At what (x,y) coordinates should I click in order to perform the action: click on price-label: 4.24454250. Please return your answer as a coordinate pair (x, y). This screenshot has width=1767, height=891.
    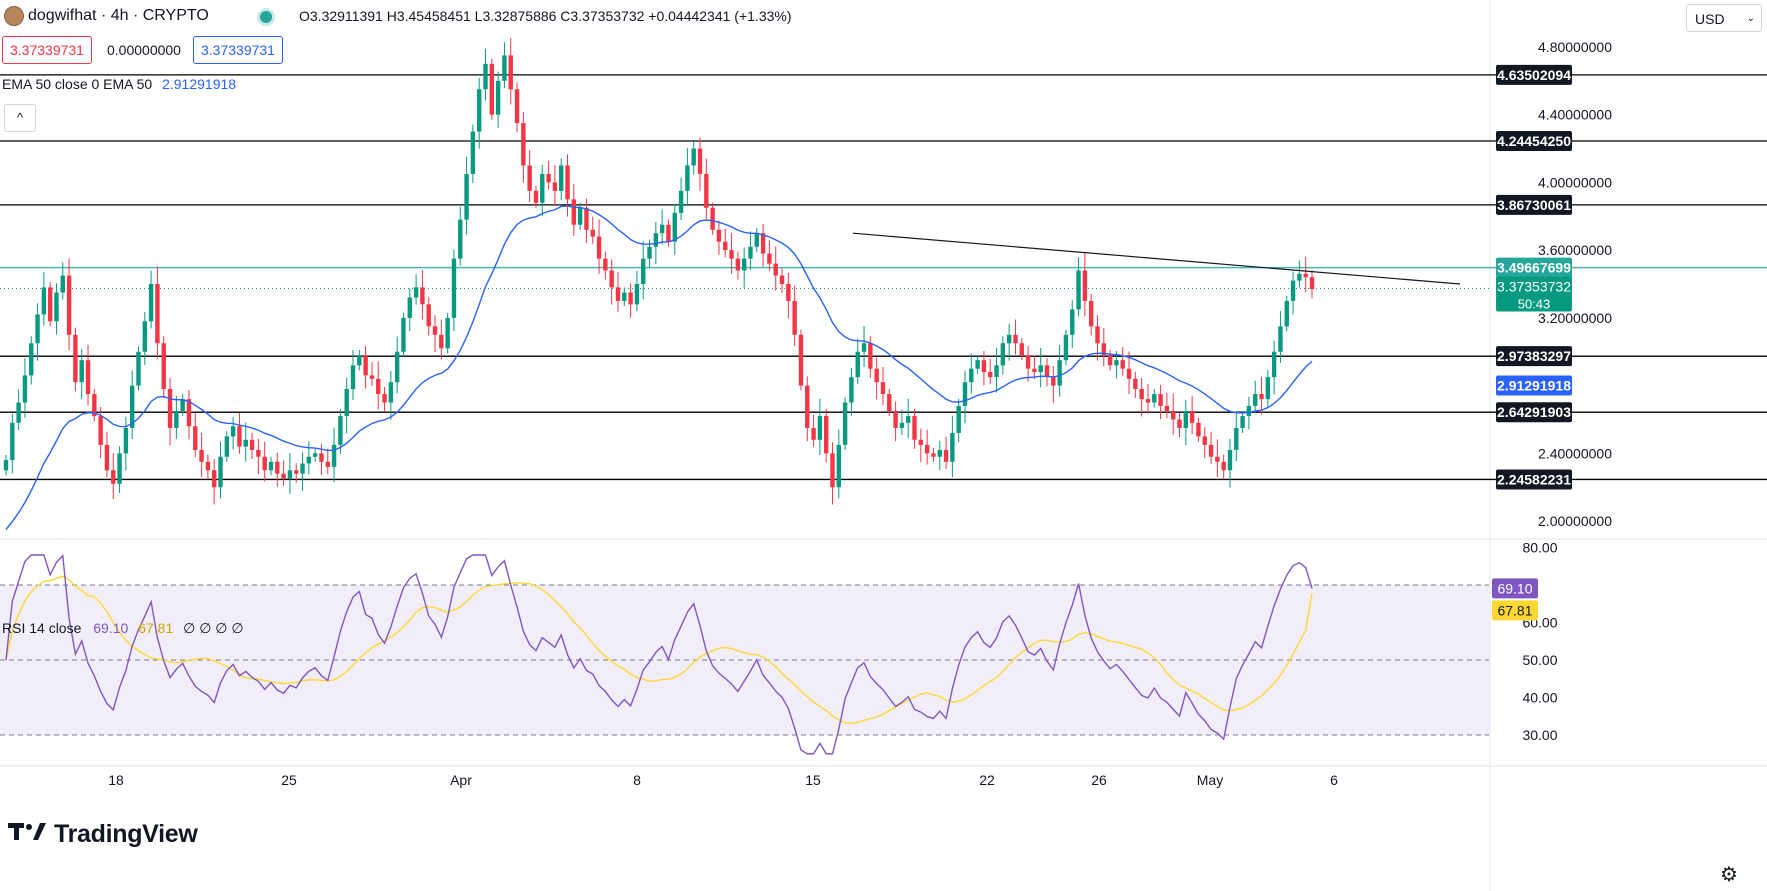
    Looking at the image, I should click on (1534, 141).